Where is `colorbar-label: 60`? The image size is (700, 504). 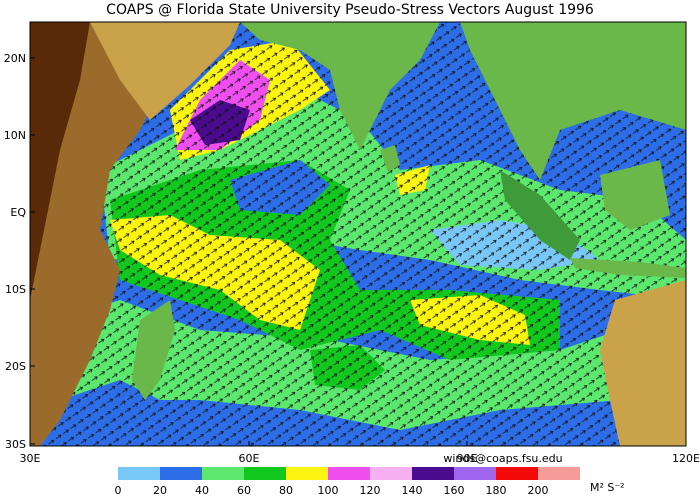 colorbar-label: 60 is located at coordinates (244, 490).